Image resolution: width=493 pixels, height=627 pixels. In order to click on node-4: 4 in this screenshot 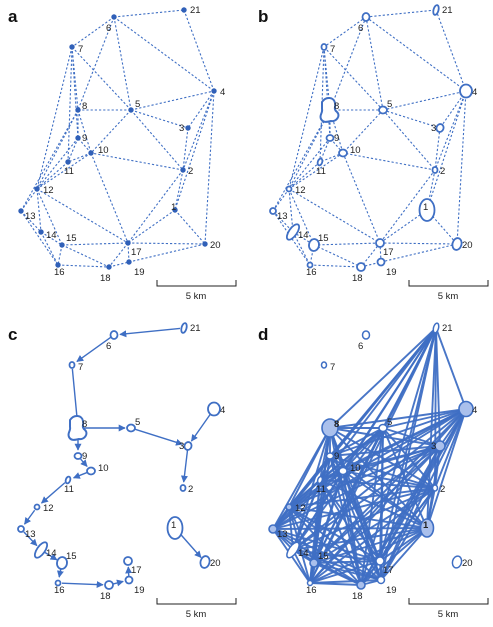, I will do `click(216, 409)`.